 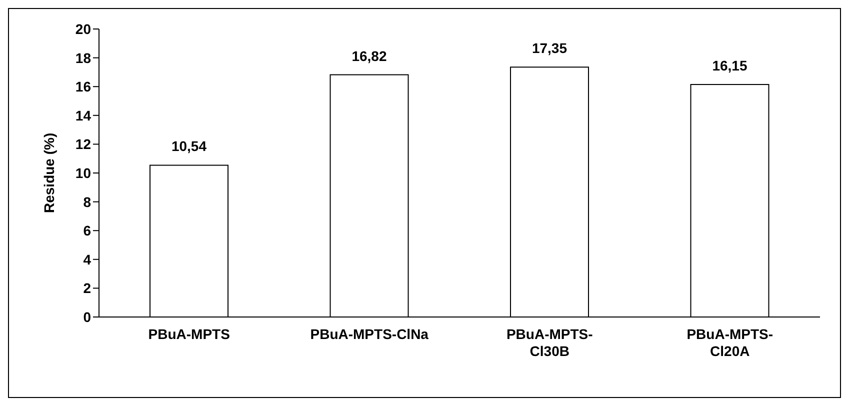 What do you see at coordinates (83, 28) in the screenshot?
I see `y-tick-label: 20` at bounding box center [83, 28].